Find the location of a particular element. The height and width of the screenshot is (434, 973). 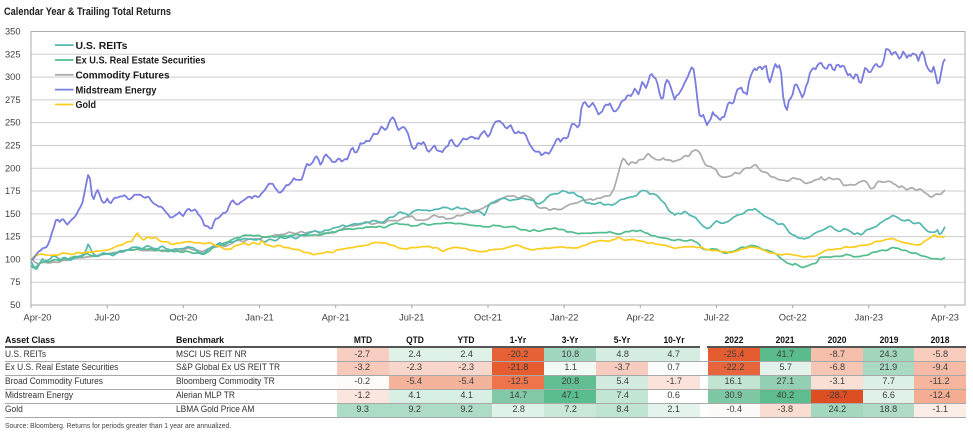

svg-text: Jan-22 is located at coordinates (564, 317).